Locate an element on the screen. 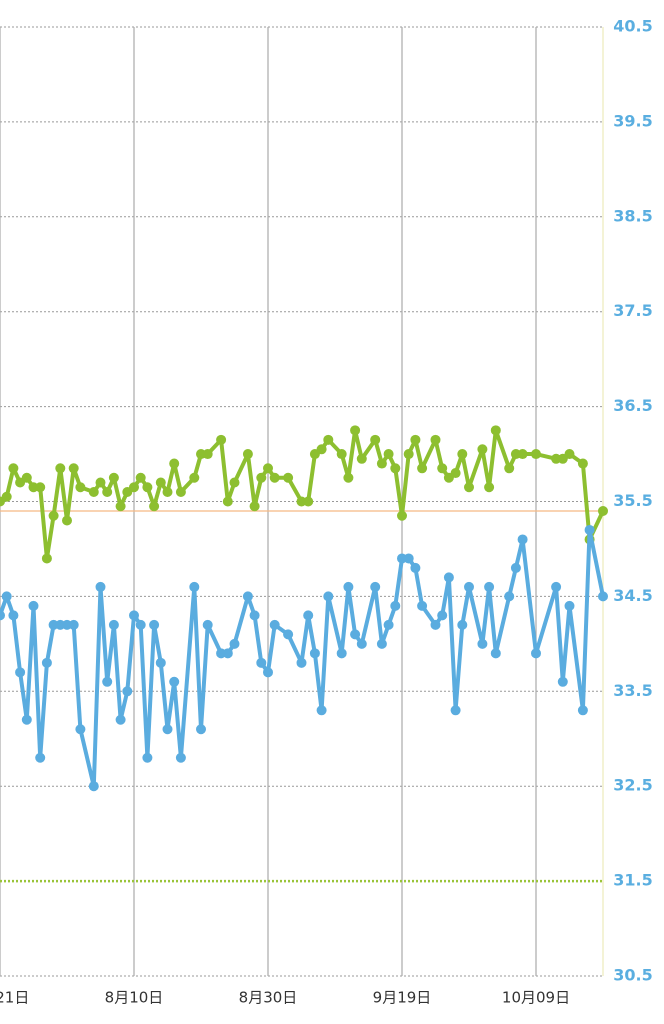 The height and width of the screenshot is (1024, 664). x-tick-label: 9月19日 is located at coordinates (402, 998).